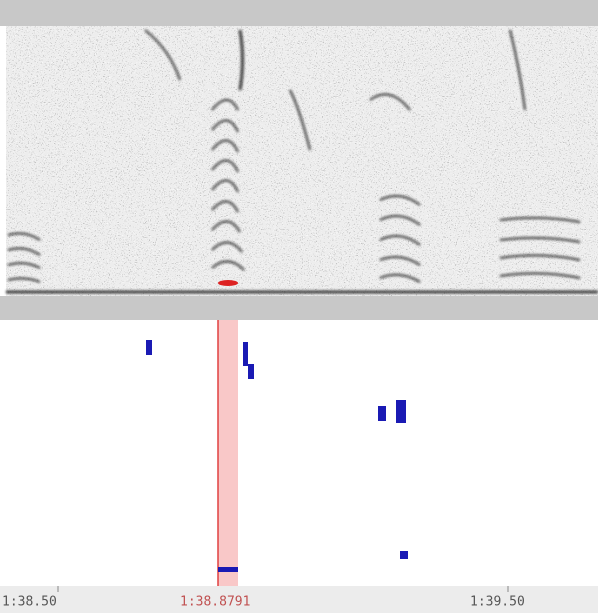 This screenshot has width=598, height=613. What do you see at coordinates (497, 602) in the screenshot?
I see `time-label: 1:39.50` at bounding box center [497, 602].